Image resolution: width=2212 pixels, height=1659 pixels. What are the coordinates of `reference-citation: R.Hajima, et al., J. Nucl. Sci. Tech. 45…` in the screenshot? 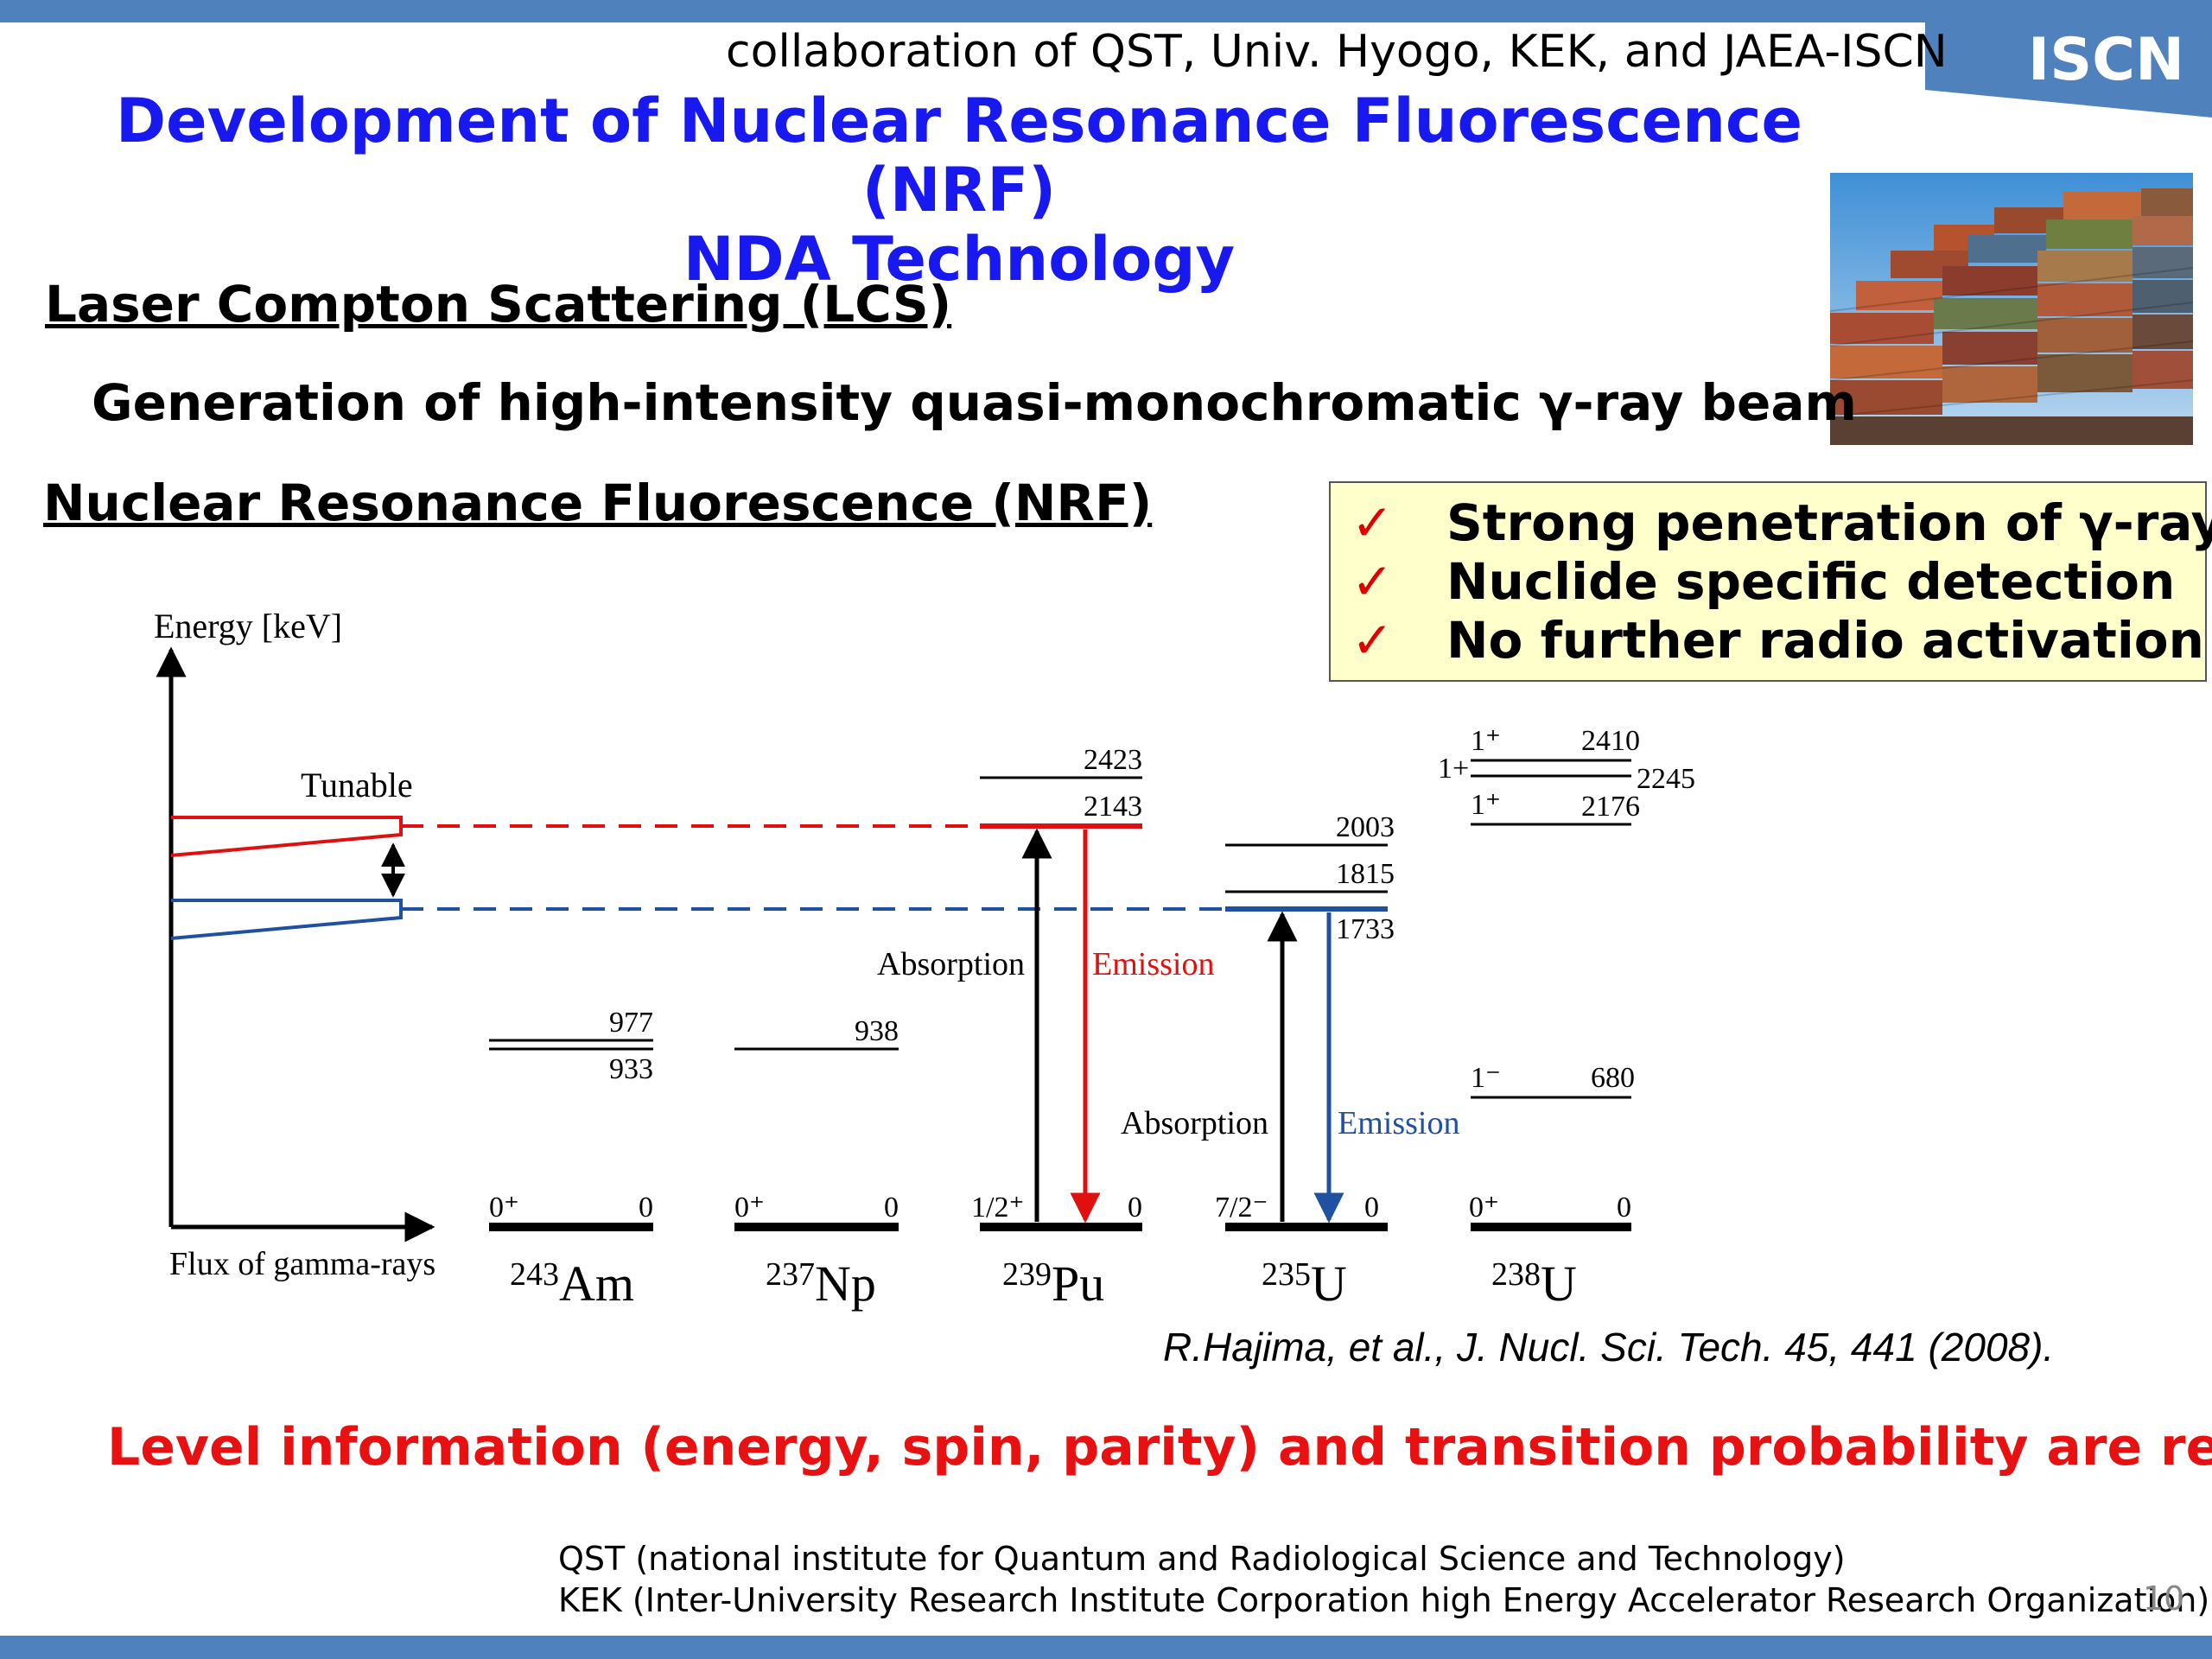 It's located at (1609, 1347).